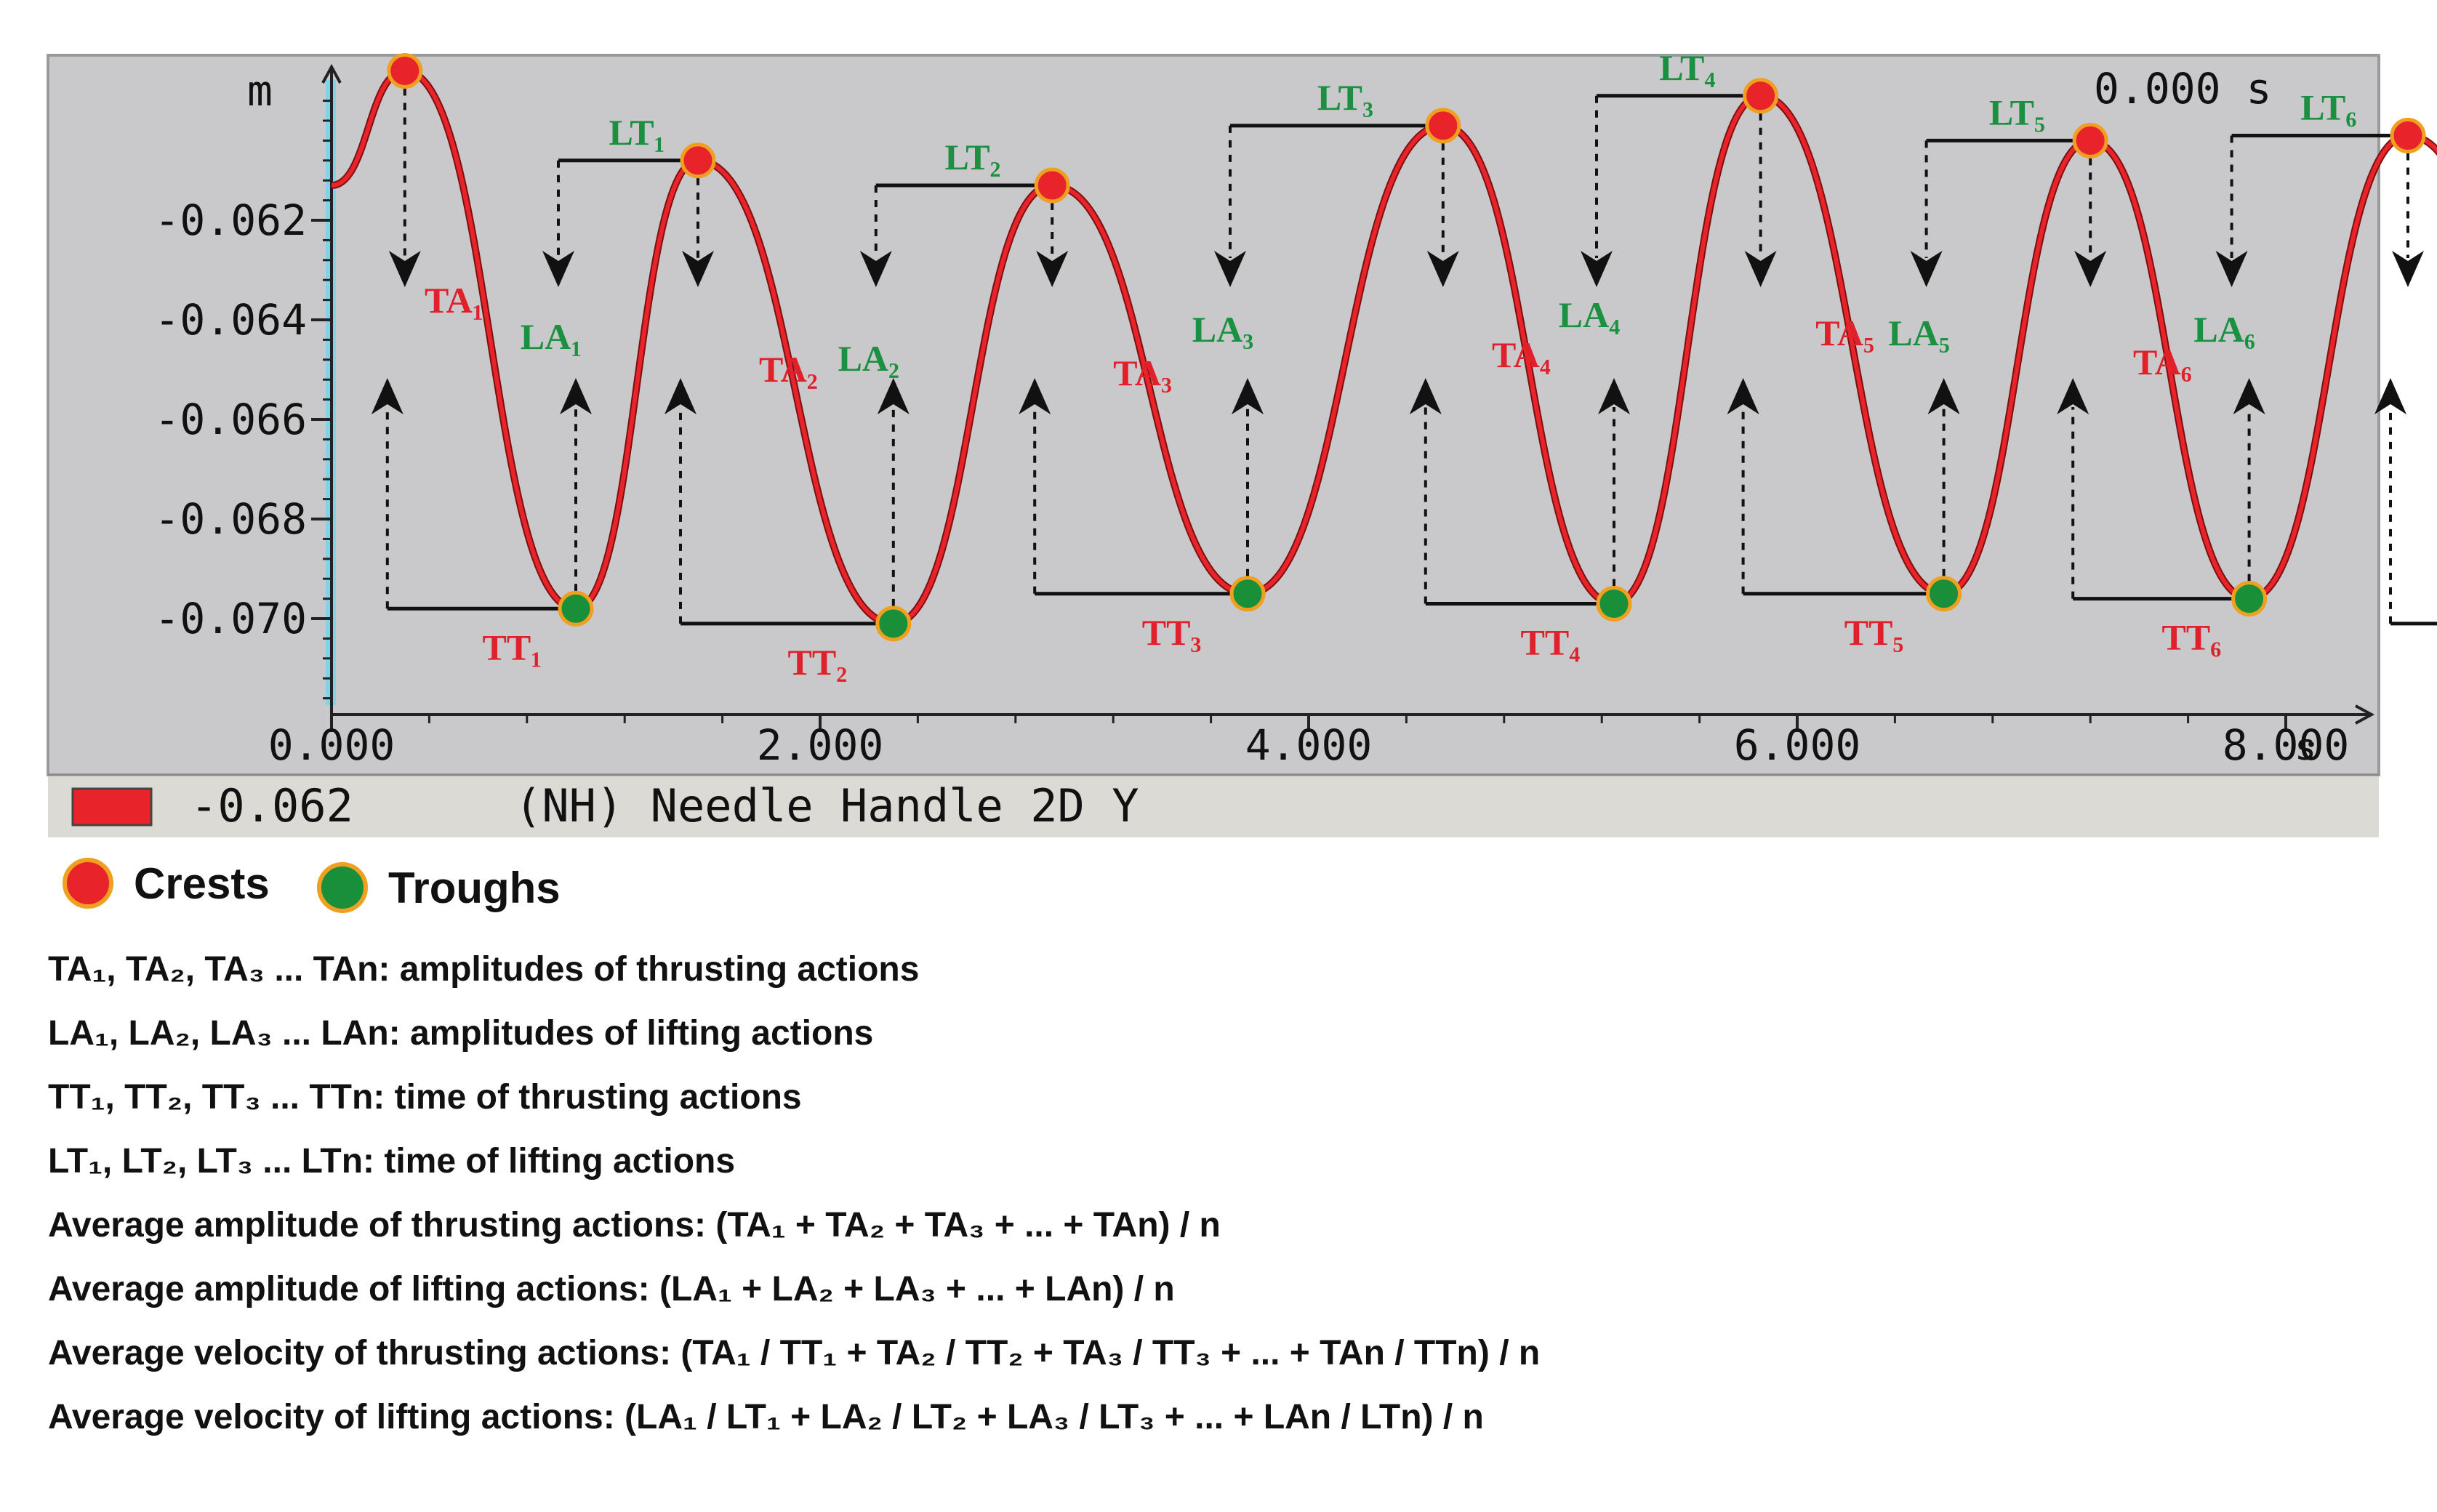 This screenshot has height=1512, width=2437. Describe the element at coordinates (1213, 806) in the screenshot. I see `status-bar` at that location.